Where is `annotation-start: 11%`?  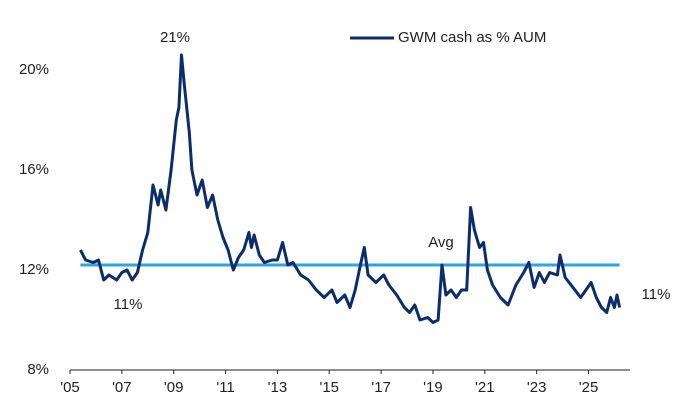 annotation-start: 11% is located at coordinates (128, 304).